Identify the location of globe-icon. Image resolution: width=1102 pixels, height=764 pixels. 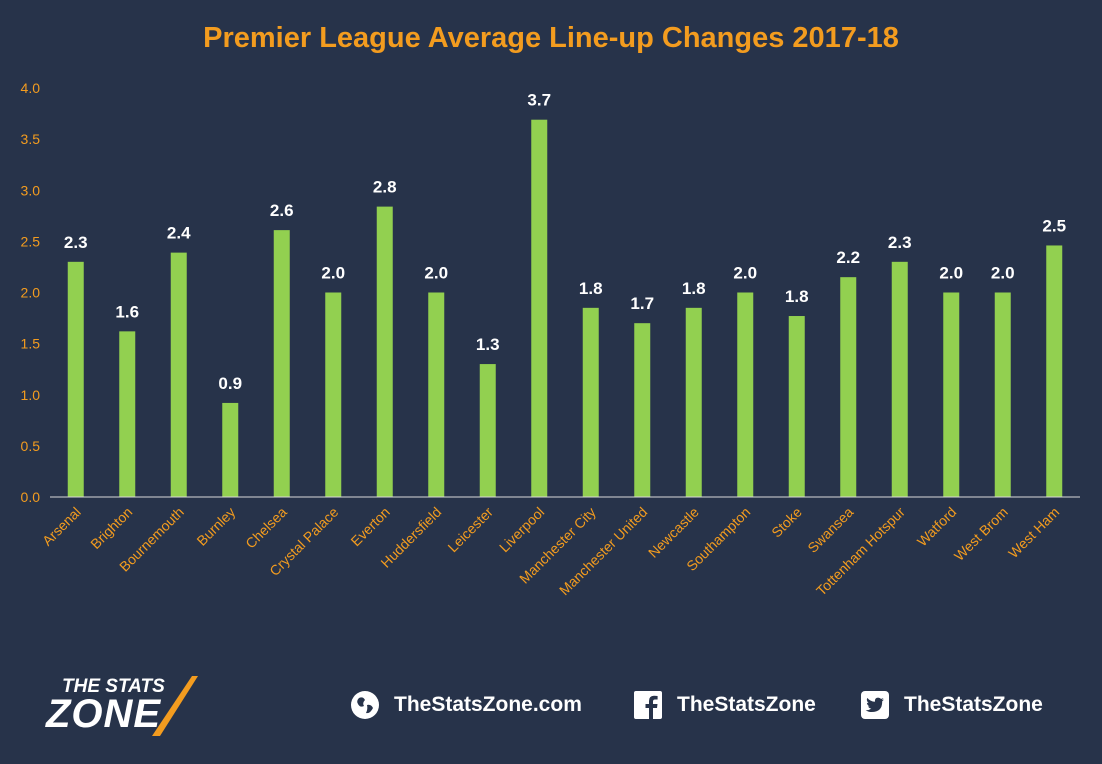
(365, 705).